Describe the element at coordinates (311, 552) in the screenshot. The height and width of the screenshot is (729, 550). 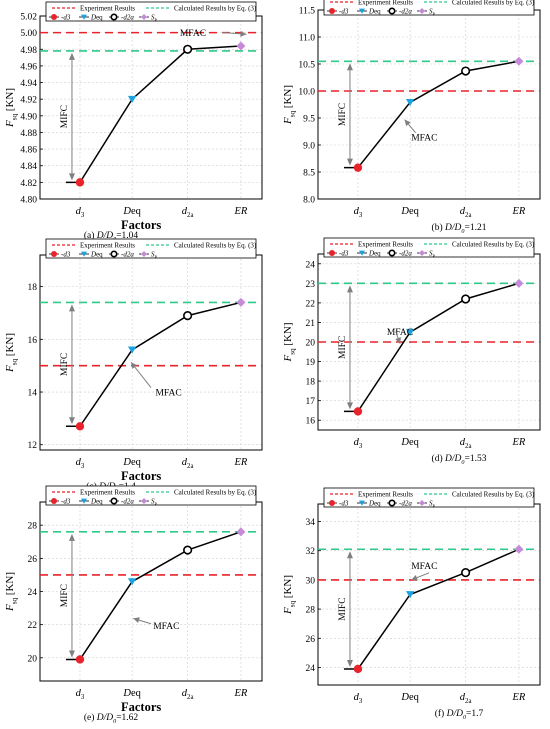
I see `y-tick-label: 32` at that location.